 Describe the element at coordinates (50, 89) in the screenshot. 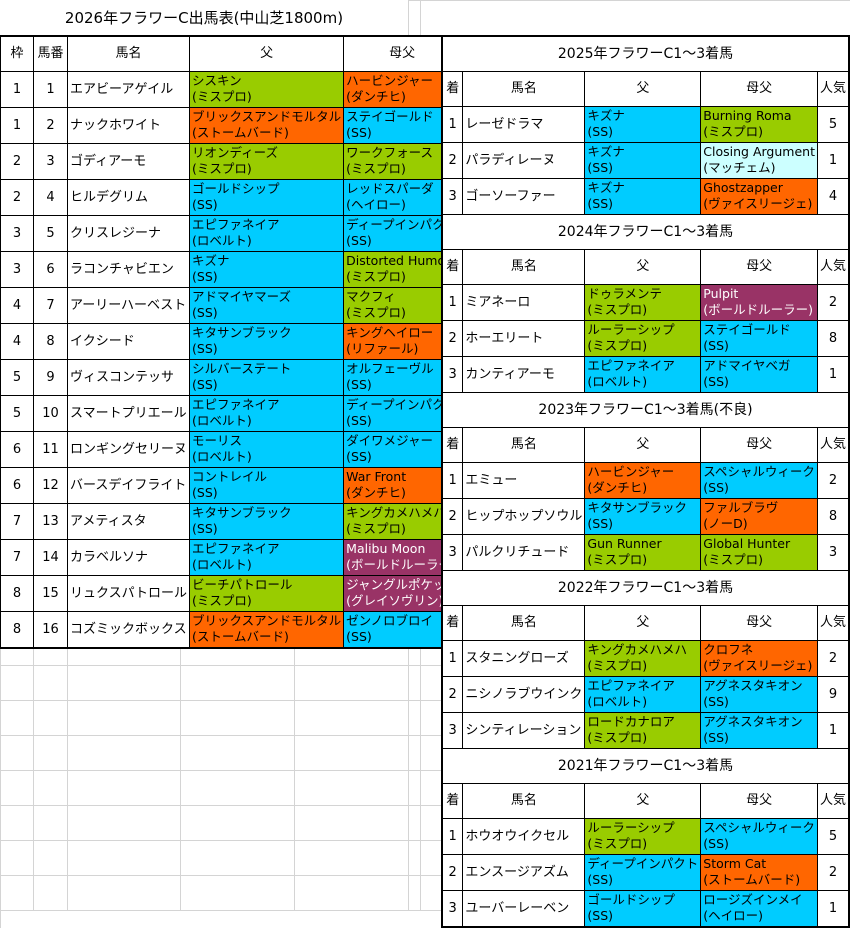

I see `number-cell: 1` at that location.